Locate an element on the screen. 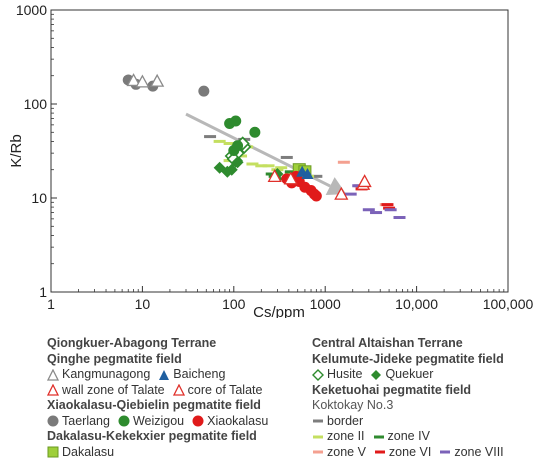 This screenshot has height=475, width=550. triangle-filled-icon is located at coordinates (164, 375).